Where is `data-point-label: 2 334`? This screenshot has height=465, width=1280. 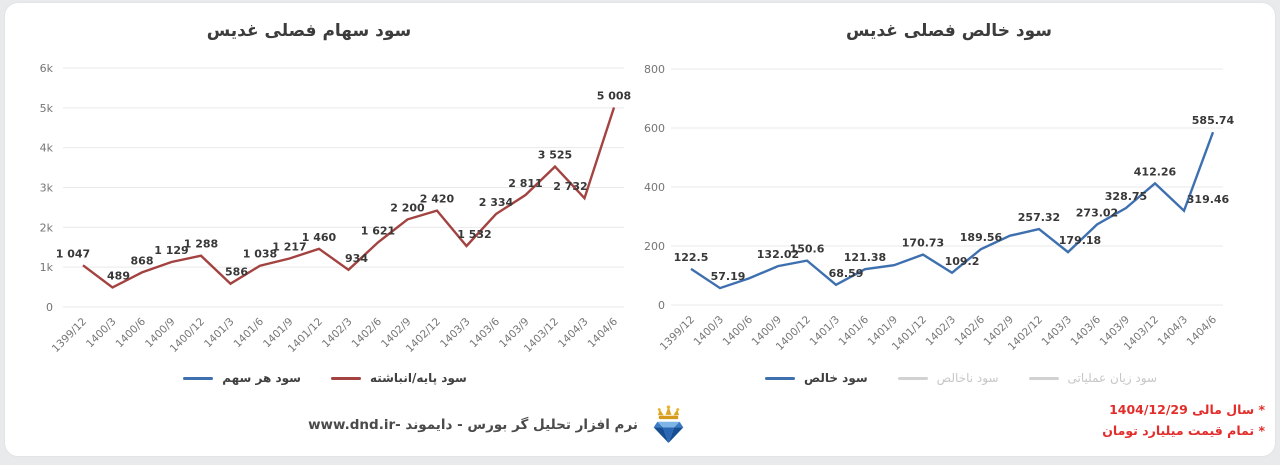
data-point-label: 2 334 is located at coordinates (496, 202).